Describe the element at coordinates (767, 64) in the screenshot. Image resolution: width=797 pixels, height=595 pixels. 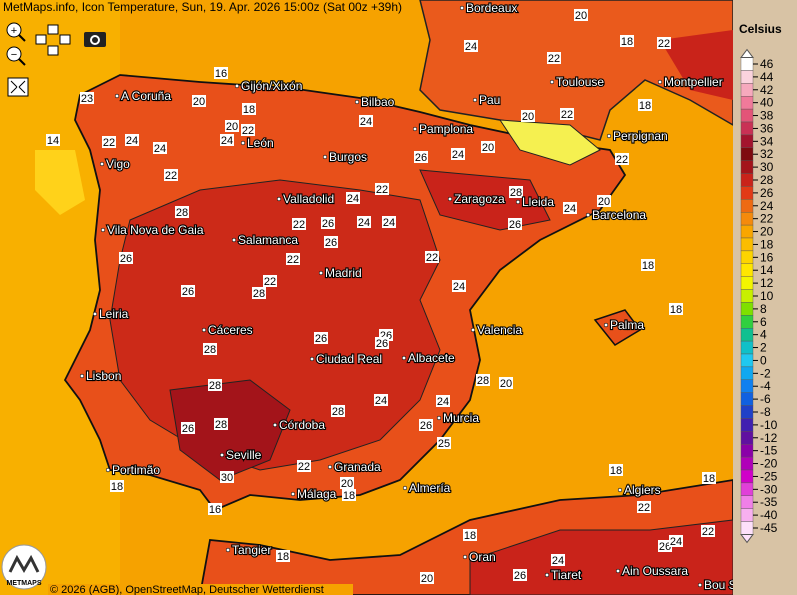
I see `legend-label: 46` at that location.